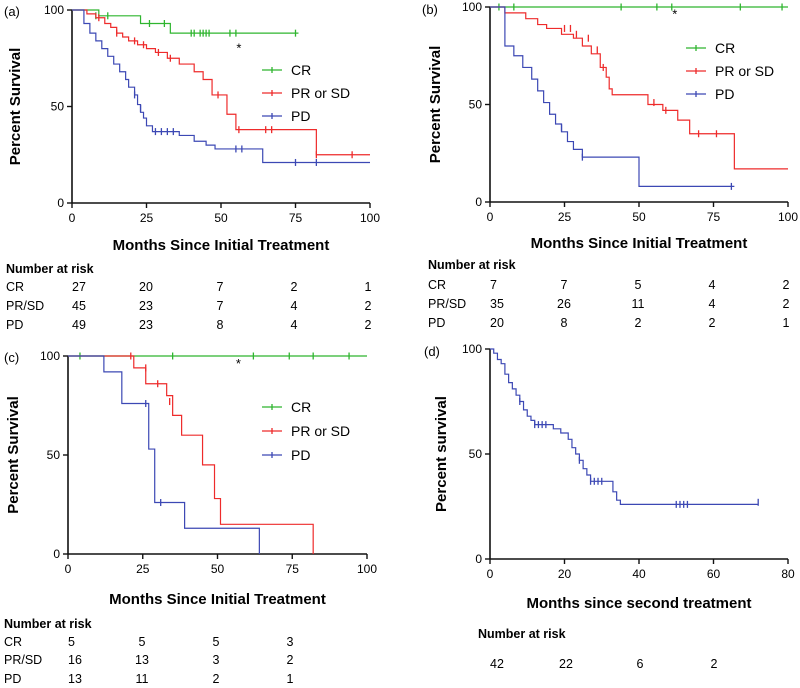 The width and height of the screenshot is (800, 688). I want to click on axes: 0 20 40 60 80 0 50 100, so click(628, 461).